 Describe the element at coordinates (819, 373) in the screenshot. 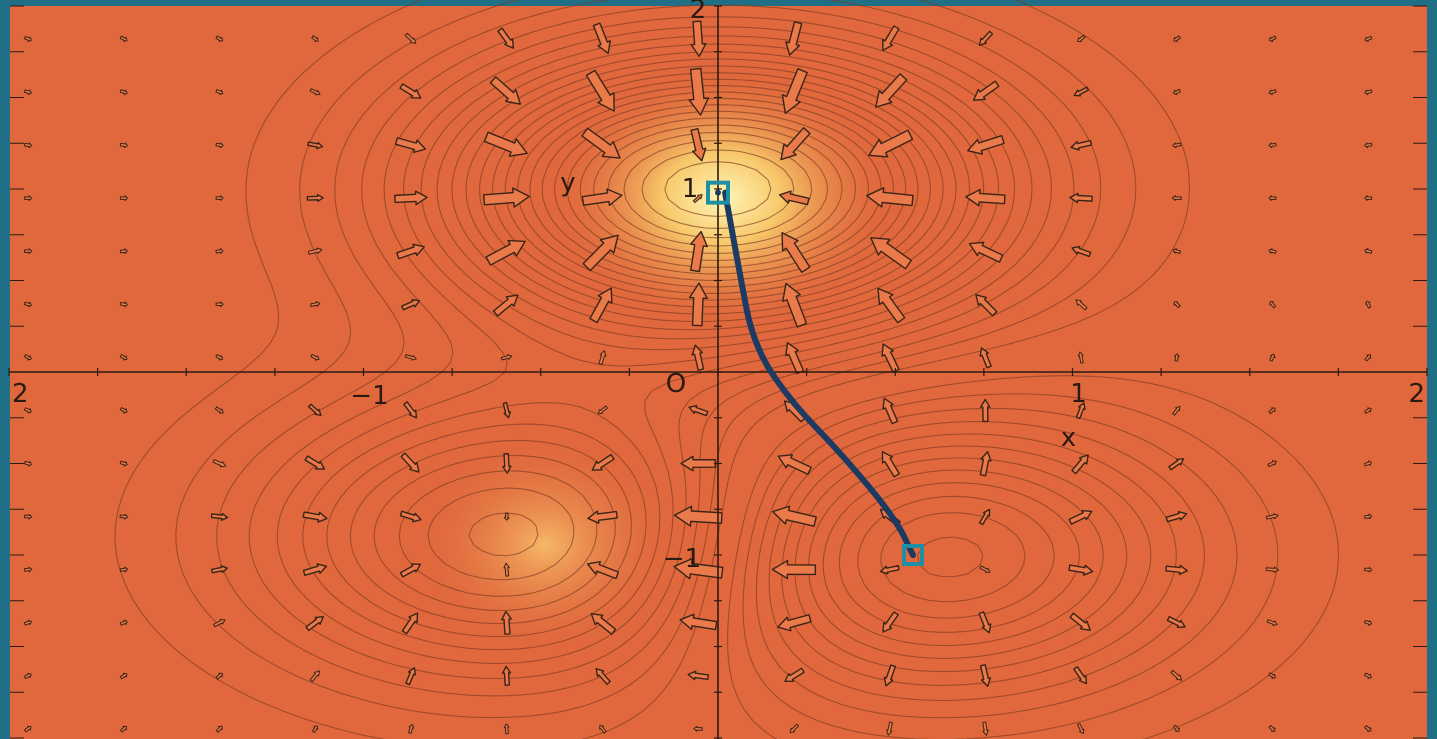

I see `gradient-path` at that location.